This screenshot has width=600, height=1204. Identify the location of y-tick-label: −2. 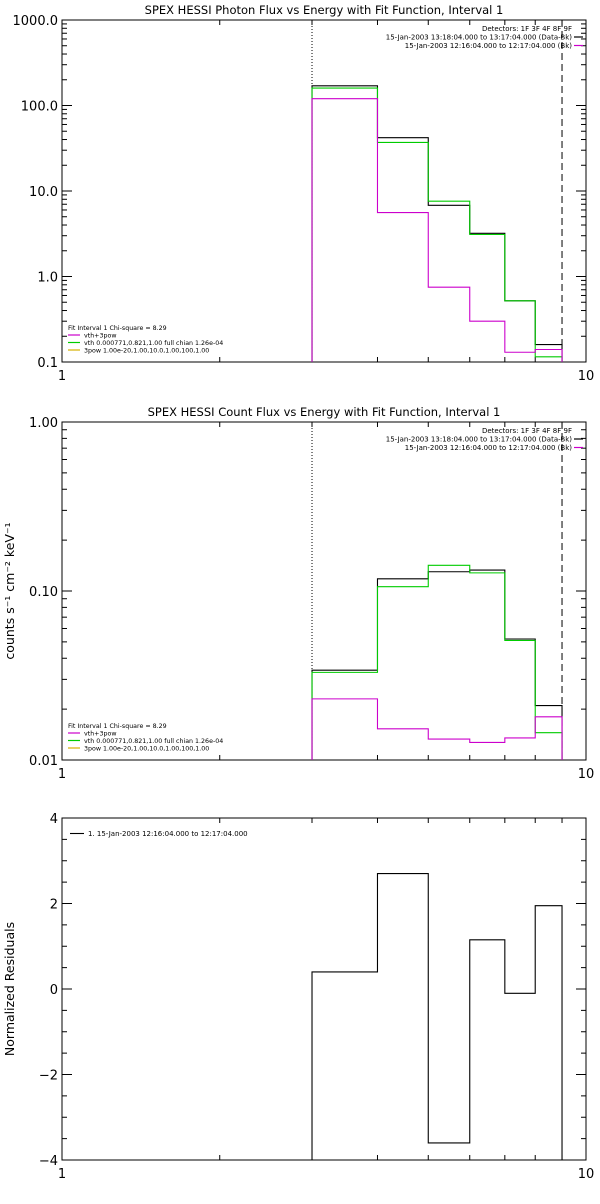
(48, 1076).